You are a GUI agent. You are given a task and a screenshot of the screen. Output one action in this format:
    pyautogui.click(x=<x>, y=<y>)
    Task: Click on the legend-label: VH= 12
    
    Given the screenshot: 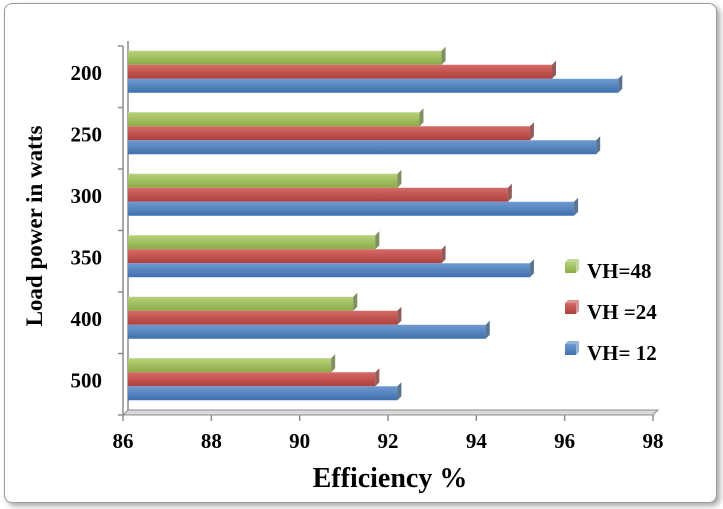 What is the action you would take?
    pyautogui.click(x=622, y=353)
    